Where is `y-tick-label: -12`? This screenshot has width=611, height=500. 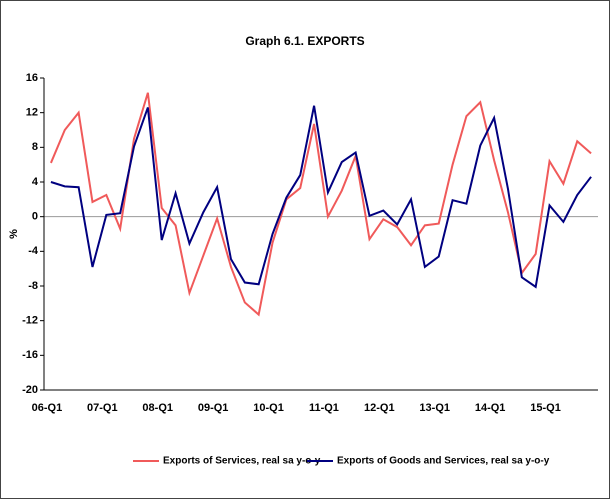 y-tick-label: -12 is located at coordinates (30, 321).